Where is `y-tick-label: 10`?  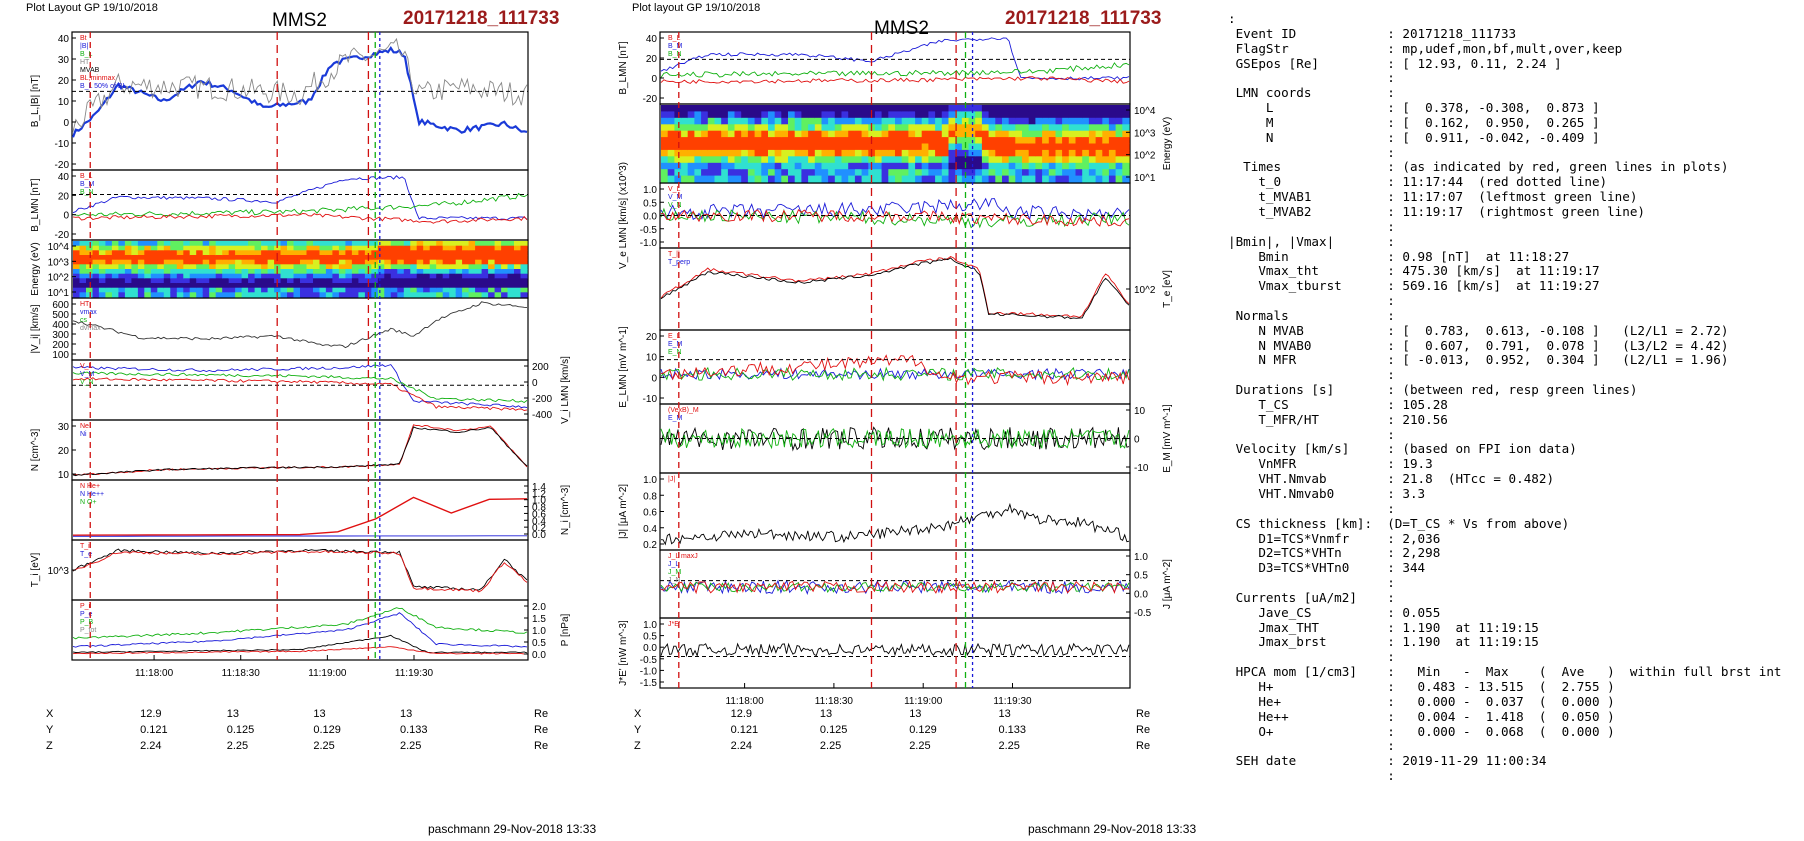
y-tick-label: 10 is located at coordinates (652, 358).